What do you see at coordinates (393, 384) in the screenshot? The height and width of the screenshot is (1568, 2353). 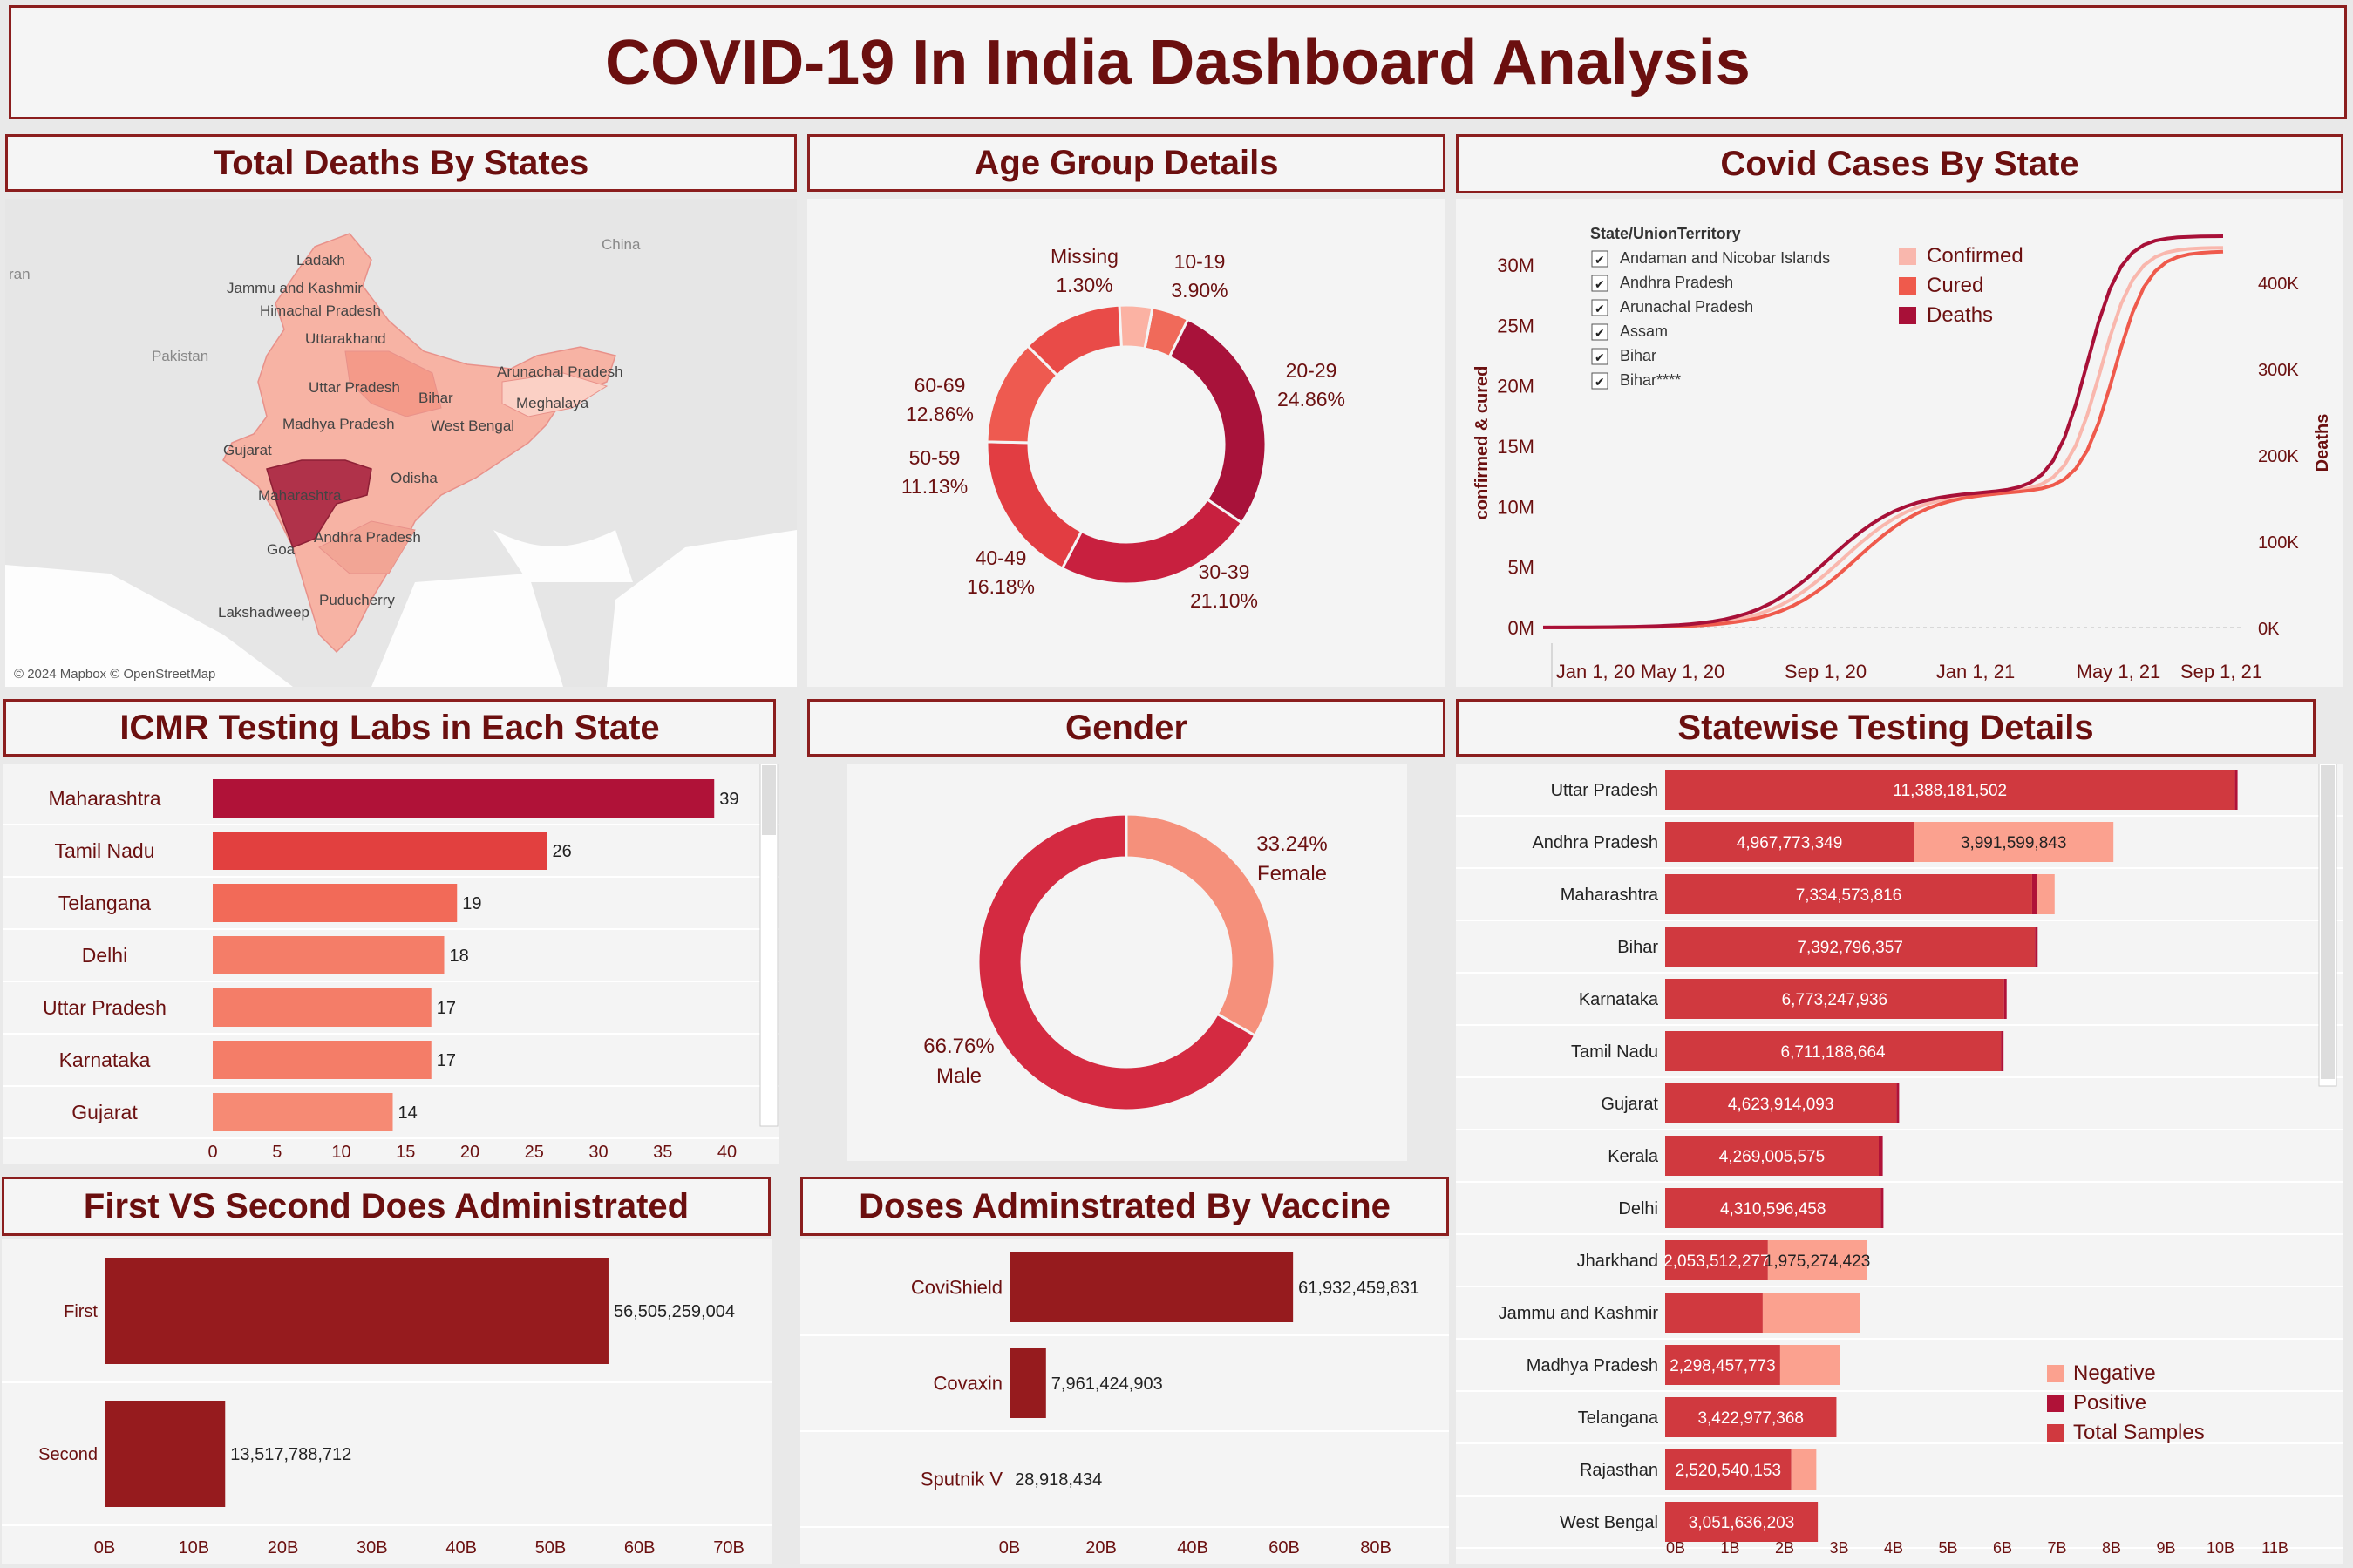 I see `up-shape` at bounding box center [393, 384].